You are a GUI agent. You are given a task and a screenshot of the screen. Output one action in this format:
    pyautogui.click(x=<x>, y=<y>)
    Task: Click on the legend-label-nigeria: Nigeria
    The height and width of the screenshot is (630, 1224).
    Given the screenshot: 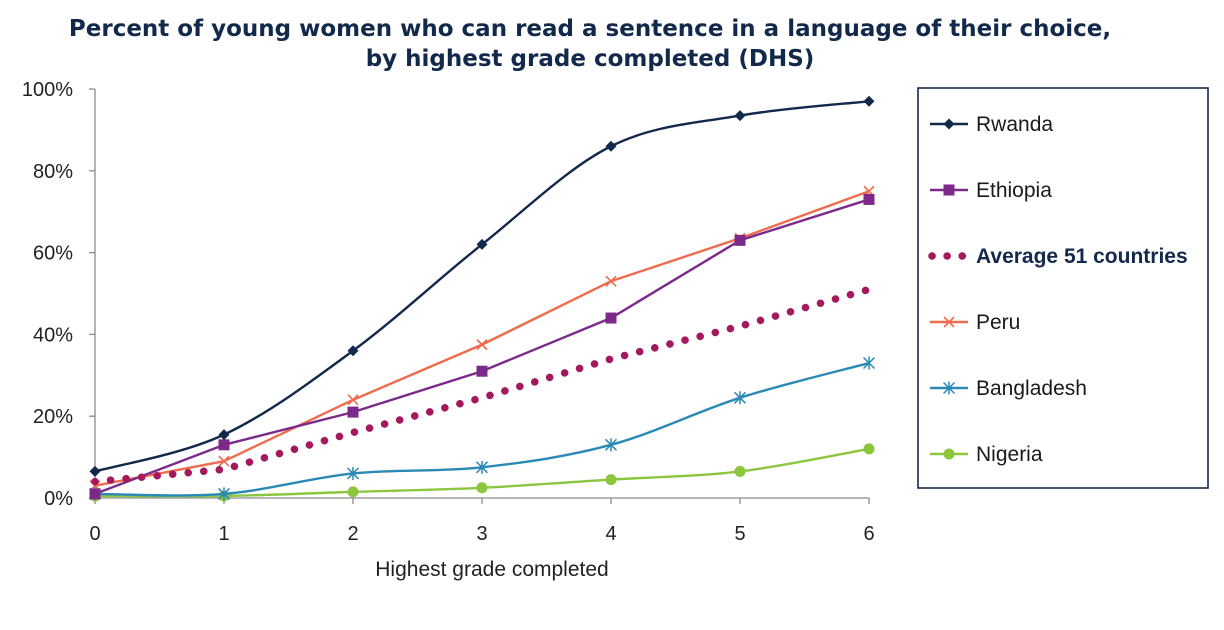 What is the action you would take?
    pyautogui.click(x=1009, y=454)
    